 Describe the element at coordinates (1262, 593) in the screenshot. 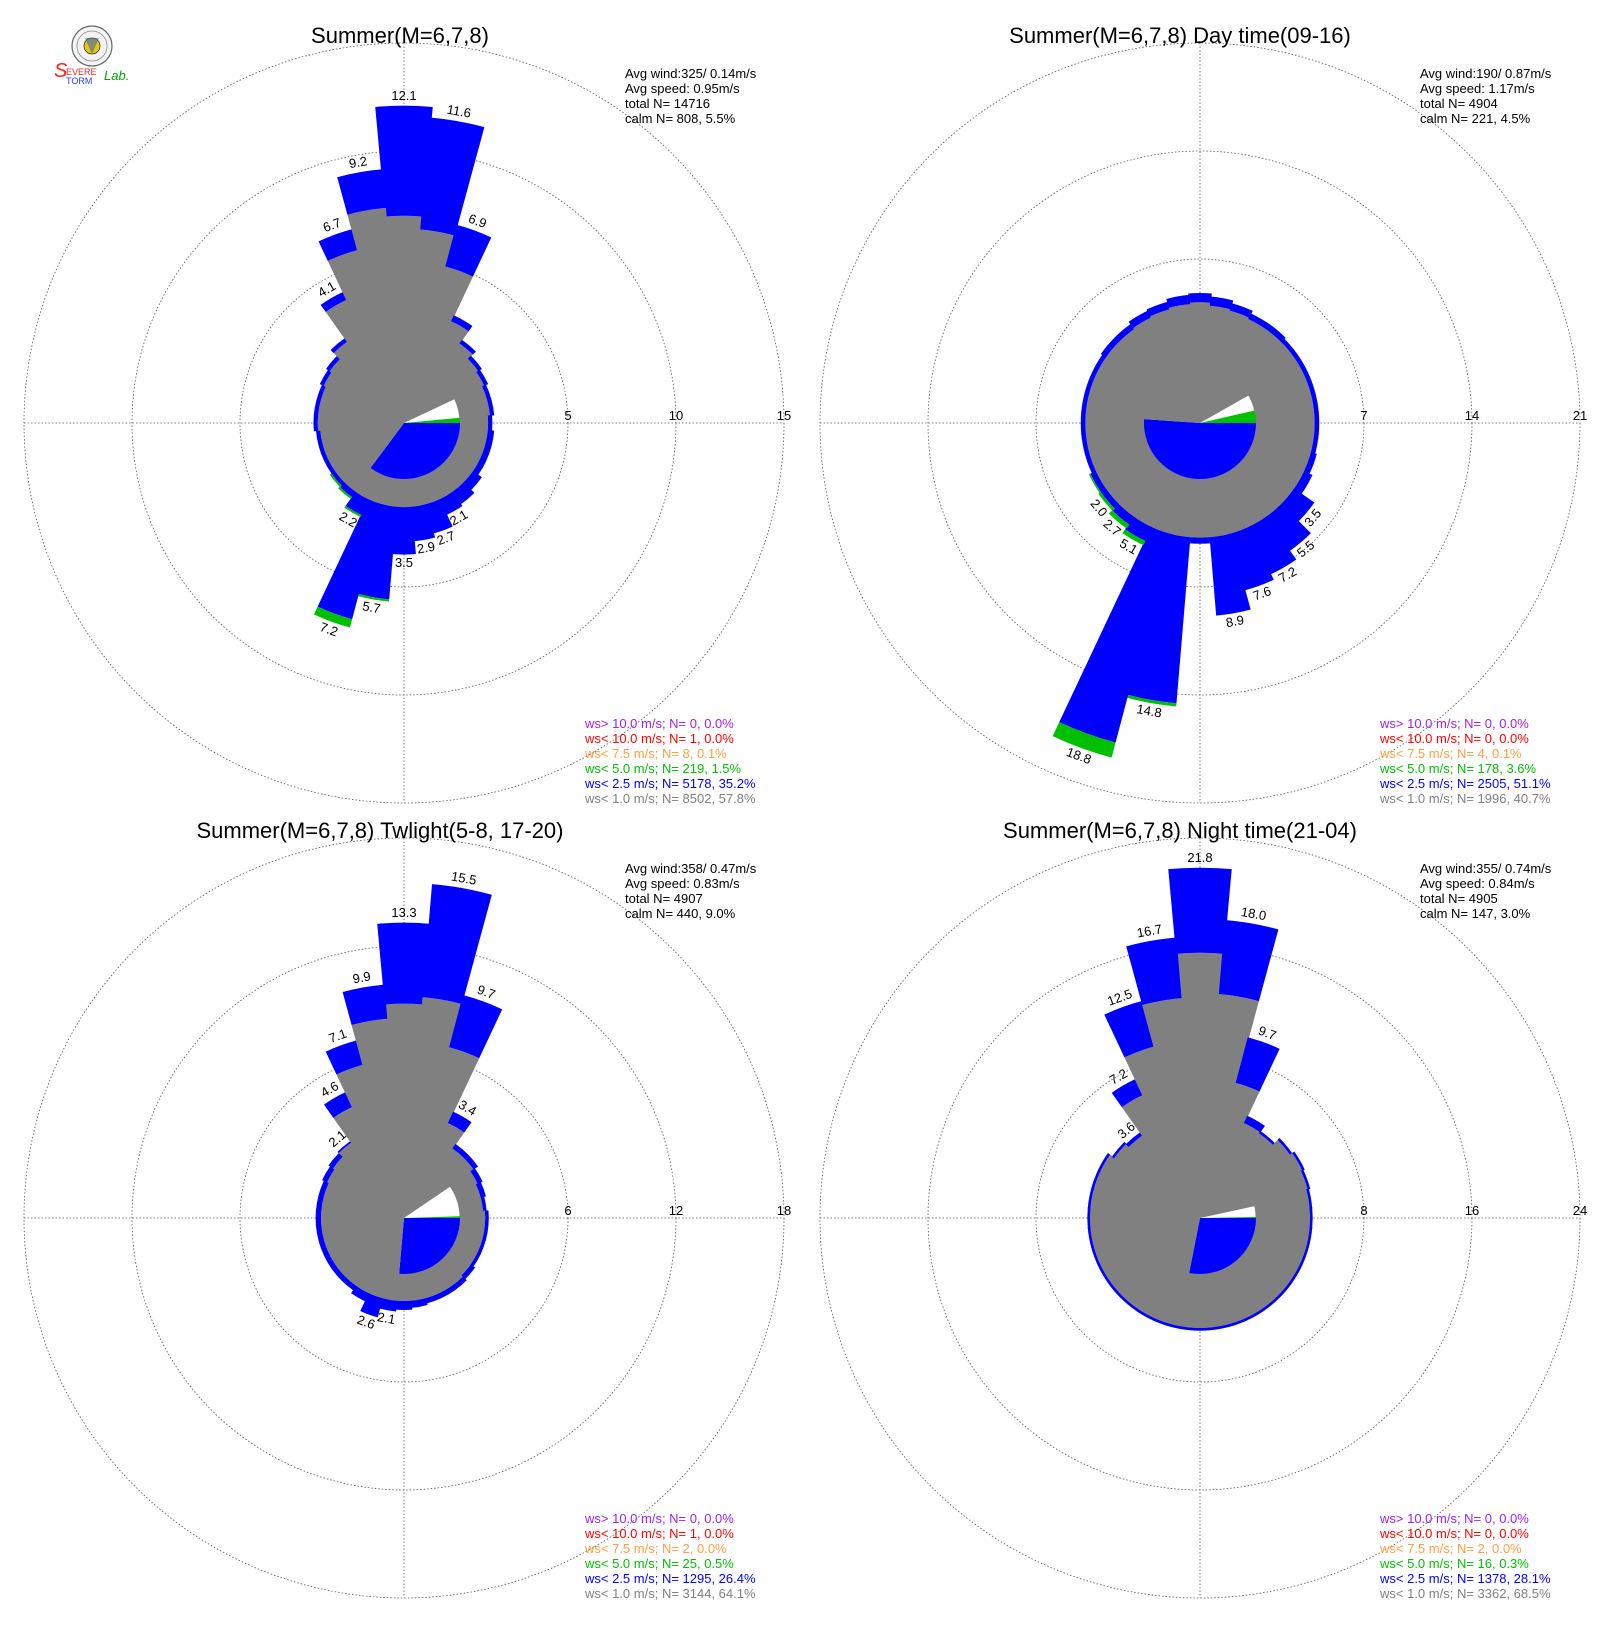

I see `petal-label: 7.6` at that location.